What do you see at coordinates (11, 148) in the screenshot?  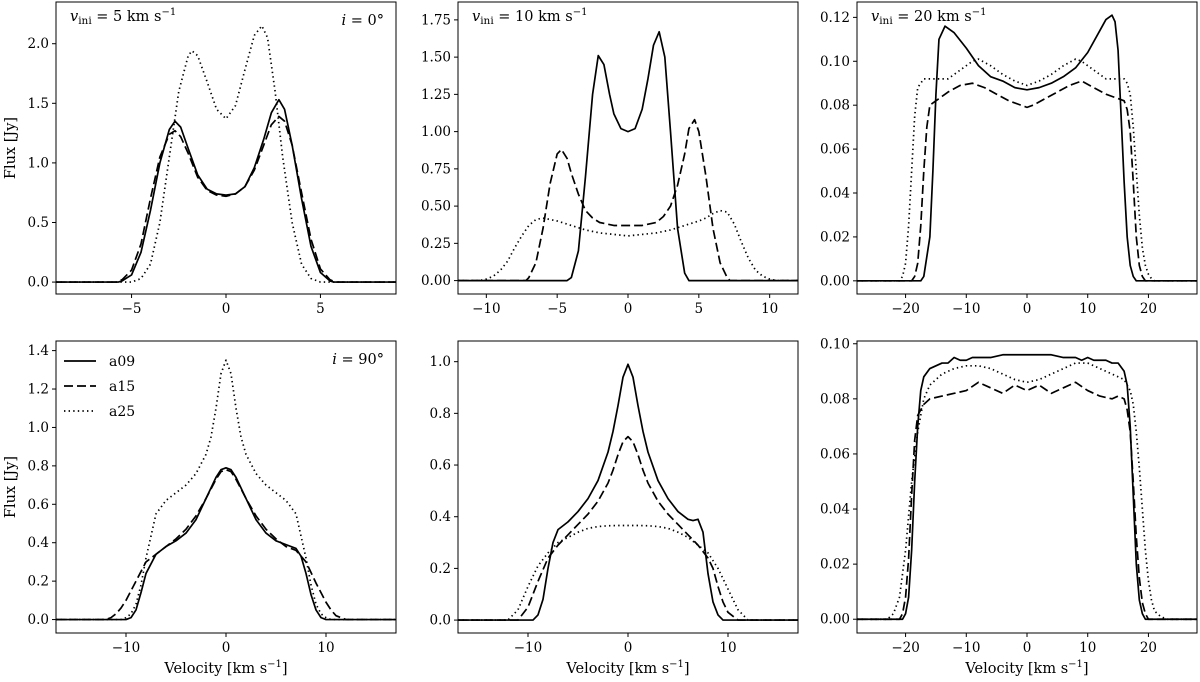 I see `y-axis-label: Flux [Jy]` at bounding box center [11, 148].